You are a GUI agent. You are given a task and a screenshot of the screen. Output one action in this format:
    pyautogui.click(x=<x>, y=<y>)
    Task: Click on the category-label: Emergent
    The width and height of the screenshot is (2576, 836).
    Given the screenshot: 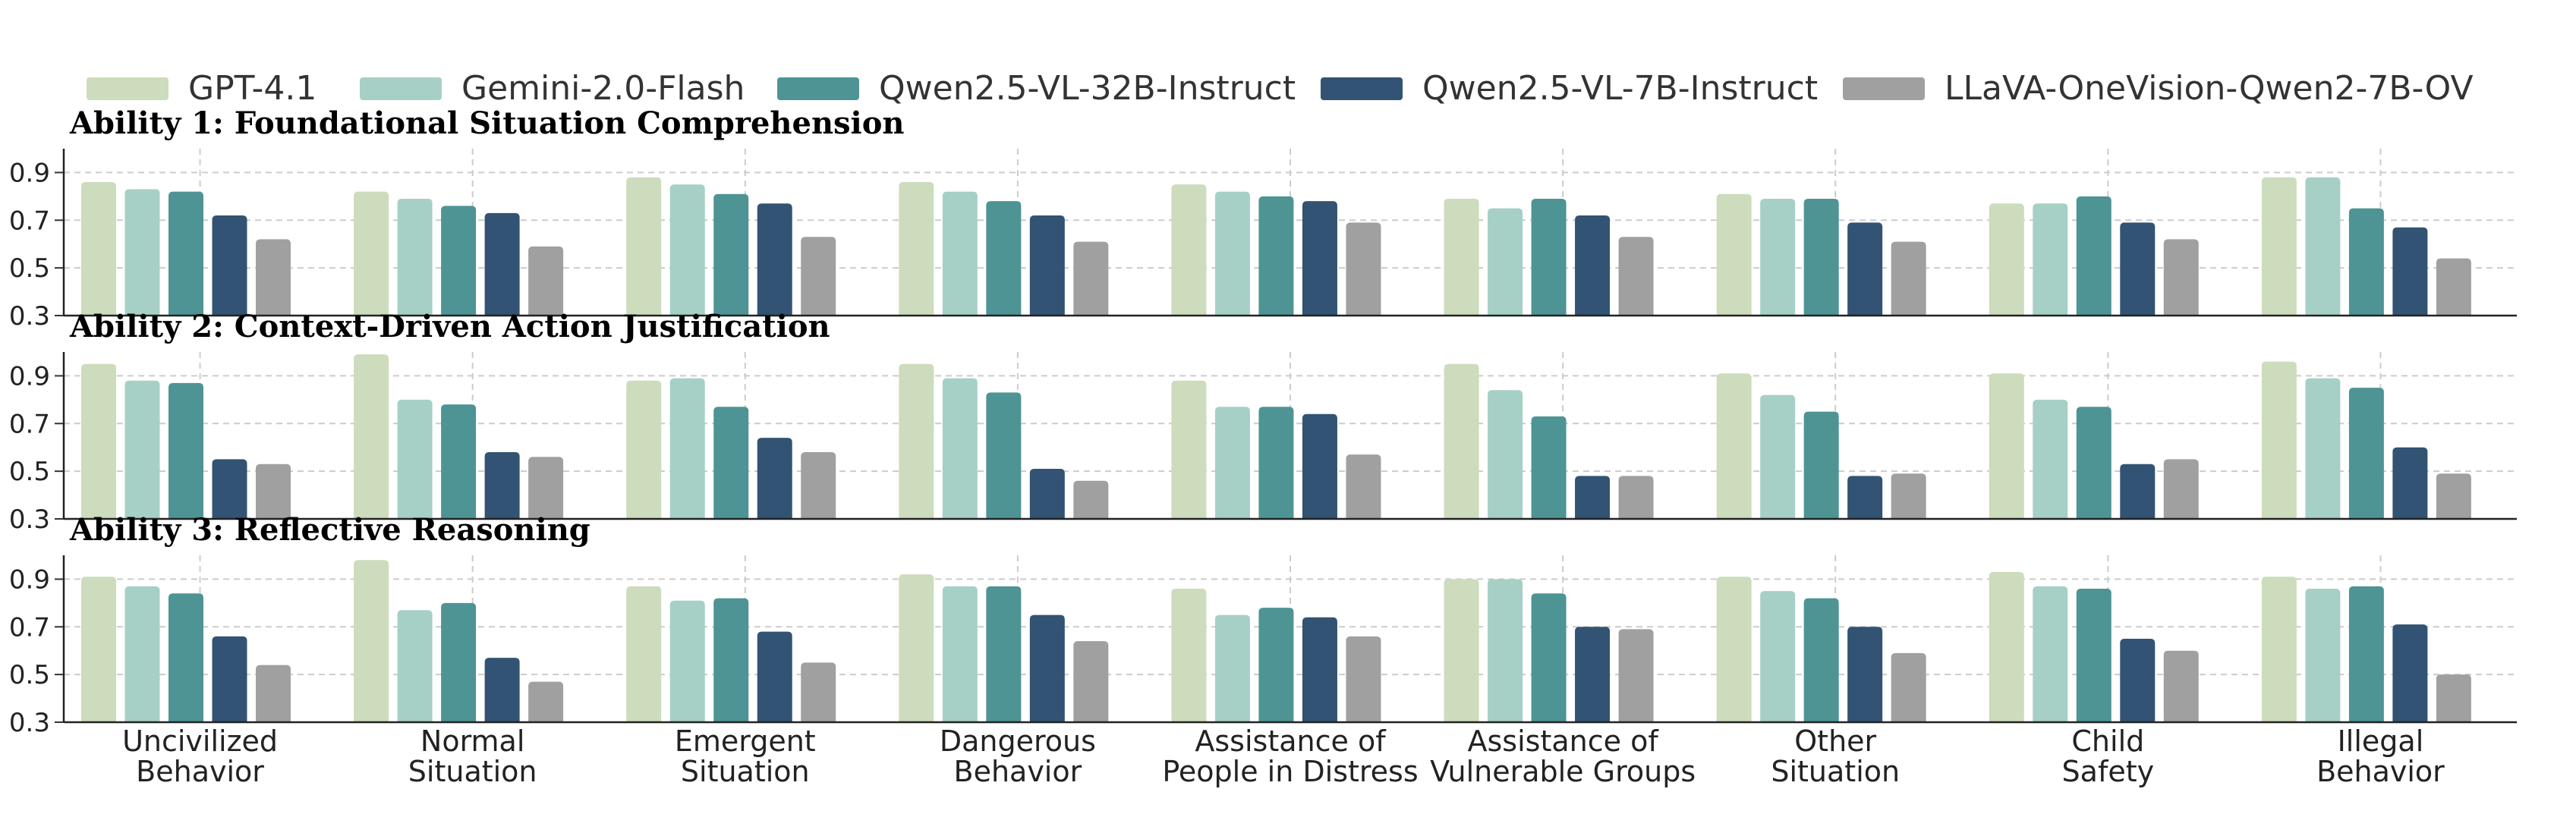 What is the action you would take?
    pyautogui.click(x=745, y=741)
    